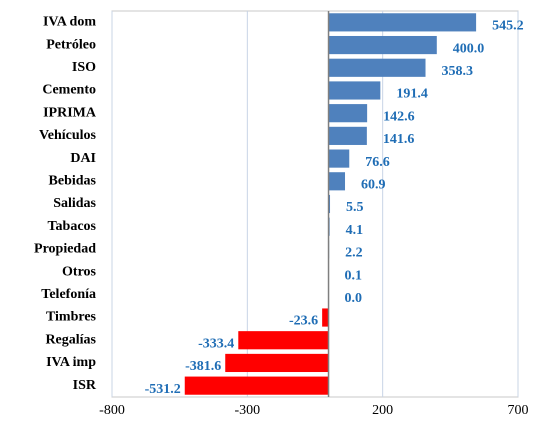 This screenshot has height=423, width=543. I want to click on x-tick-label: 700, so click(518, 410).